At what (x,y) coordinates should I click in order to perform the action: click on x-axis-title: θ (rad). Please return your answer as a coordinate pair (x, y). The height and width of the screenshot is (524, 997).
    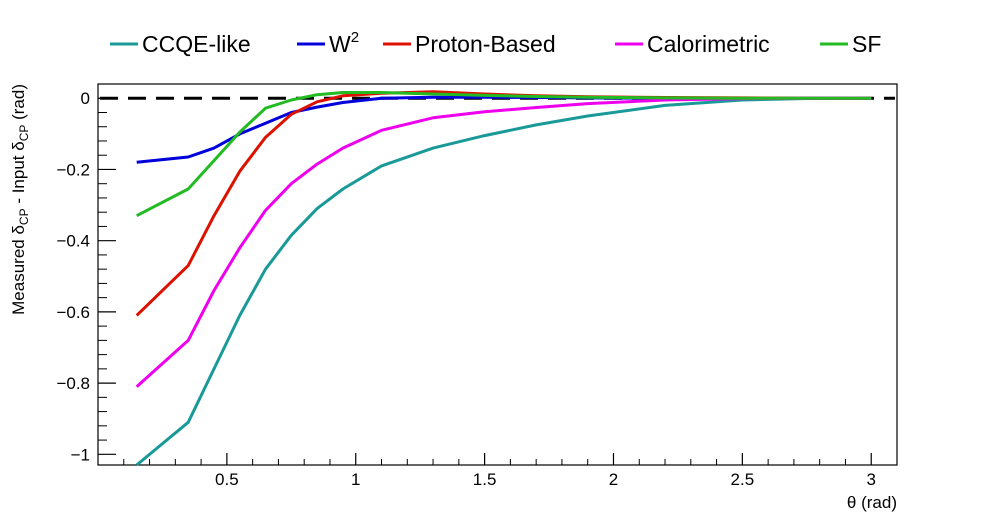
    Looking at the image, I should click on (872, 502).